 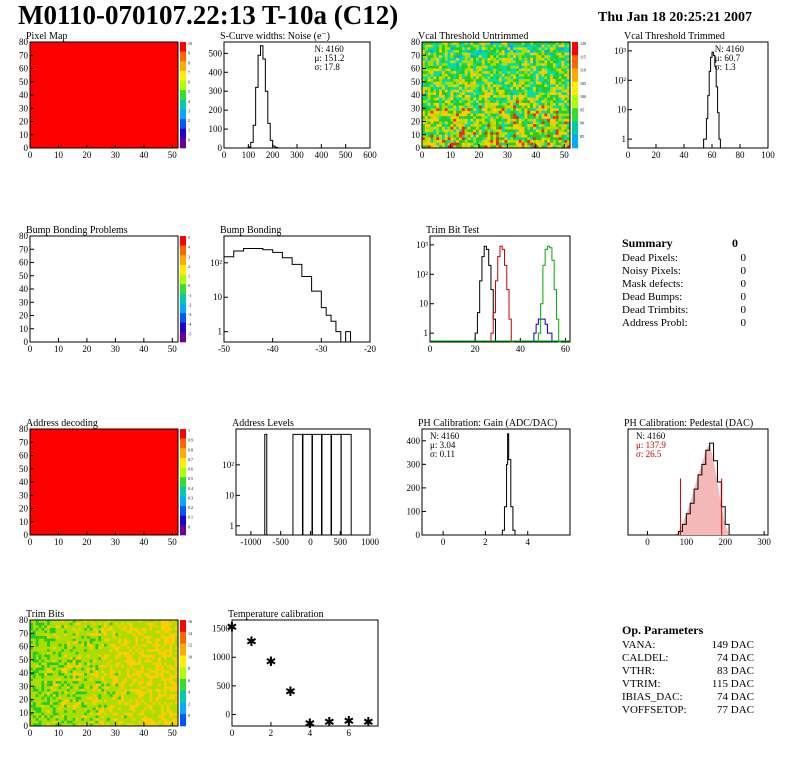 What do you see at coordinates (725, 67) in the screenshot?
I see `stats-line: σ: 1.3` at bounding box center [725, 67].